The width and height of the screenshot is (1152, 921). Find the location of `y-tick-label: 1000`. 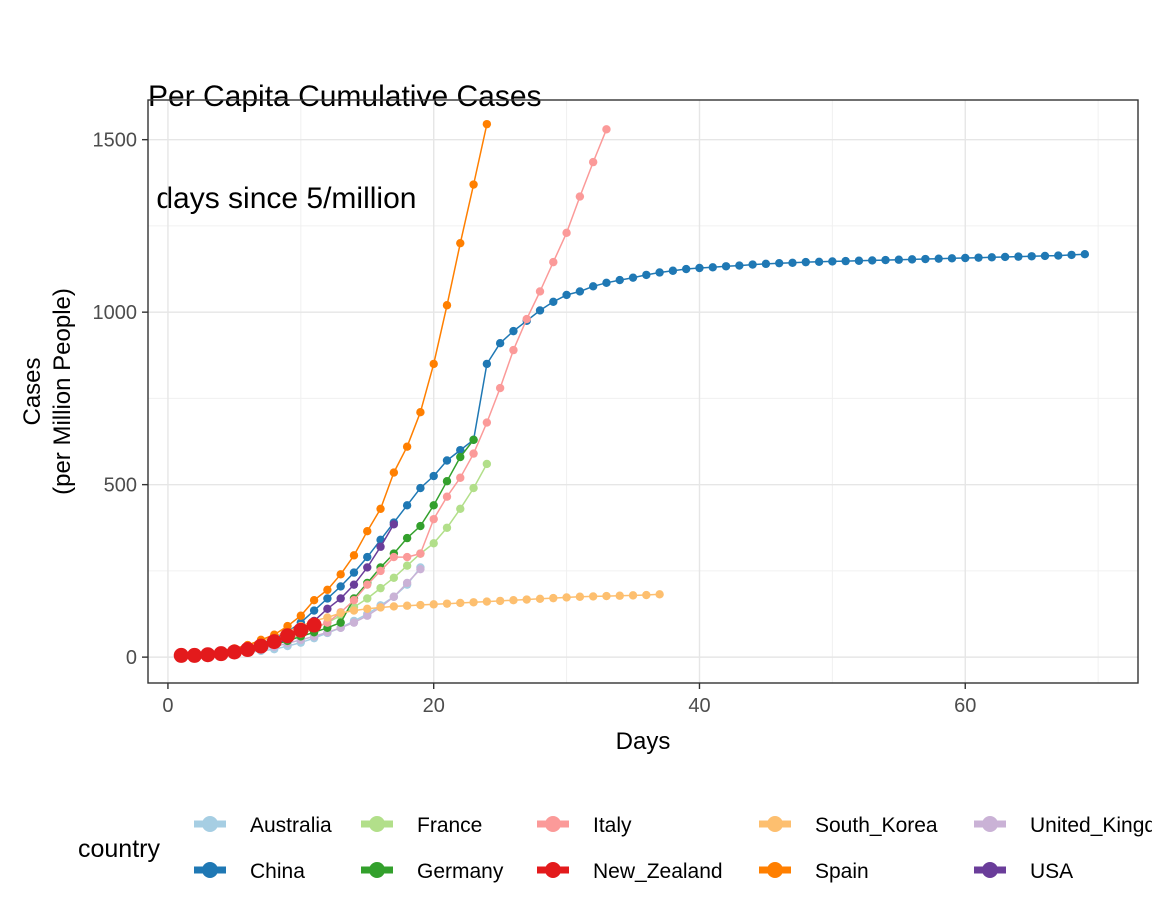

y-tick-label: 1000 is located at coordinates (115, 313).